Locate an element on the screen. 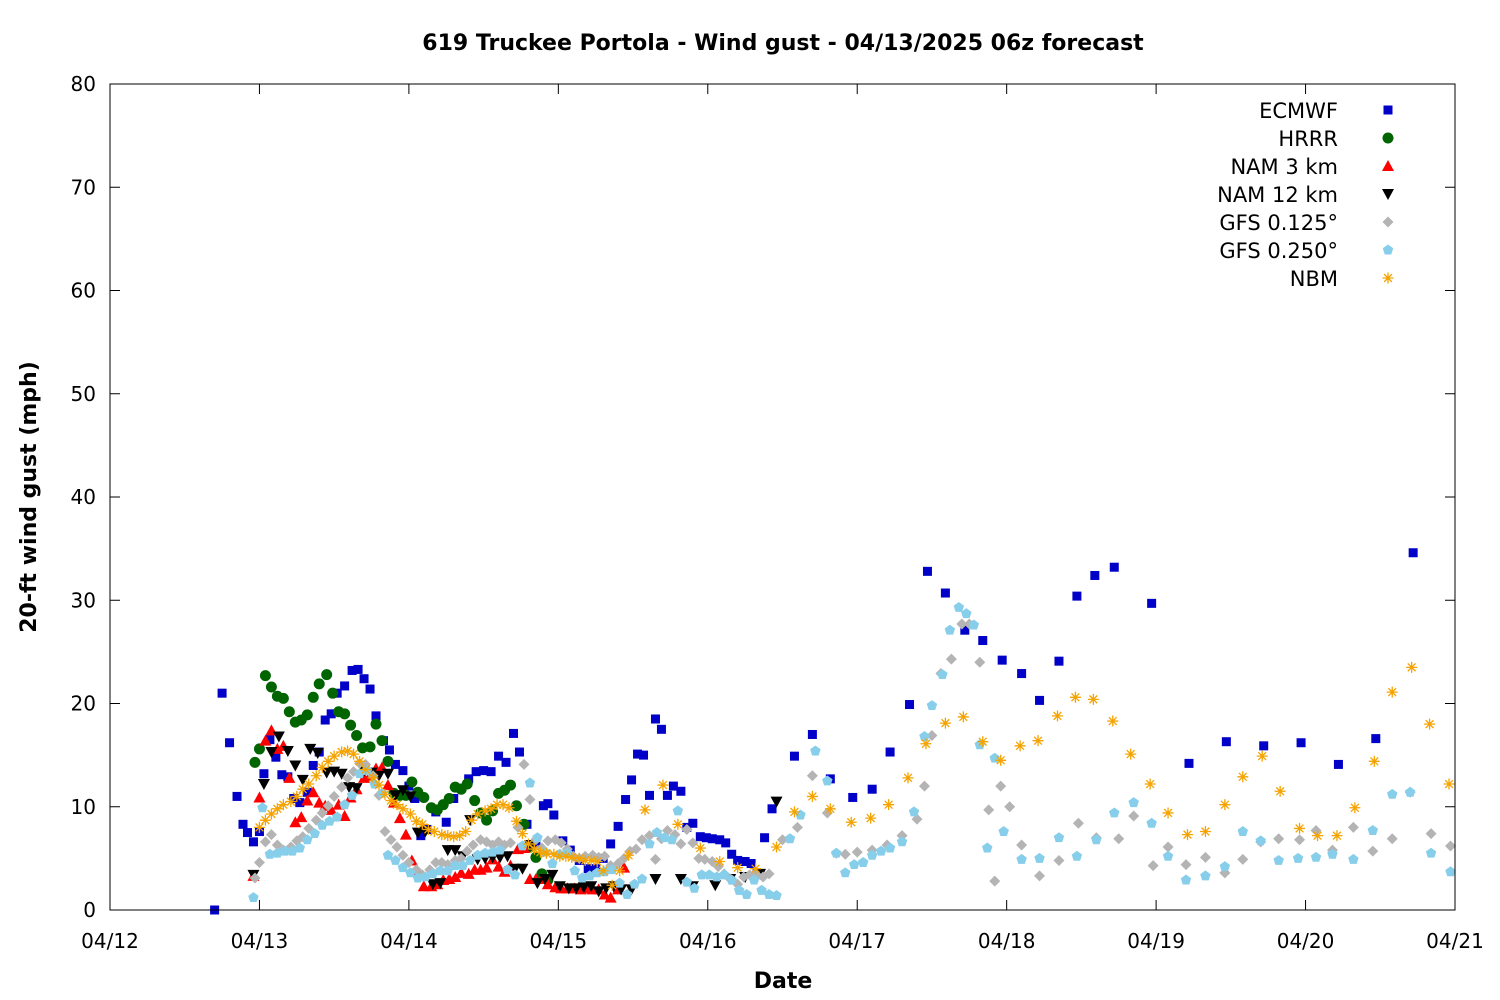 The image size is (1500, 1000). x-tick-label: 04/21 is located at coordinates (1455, 941).